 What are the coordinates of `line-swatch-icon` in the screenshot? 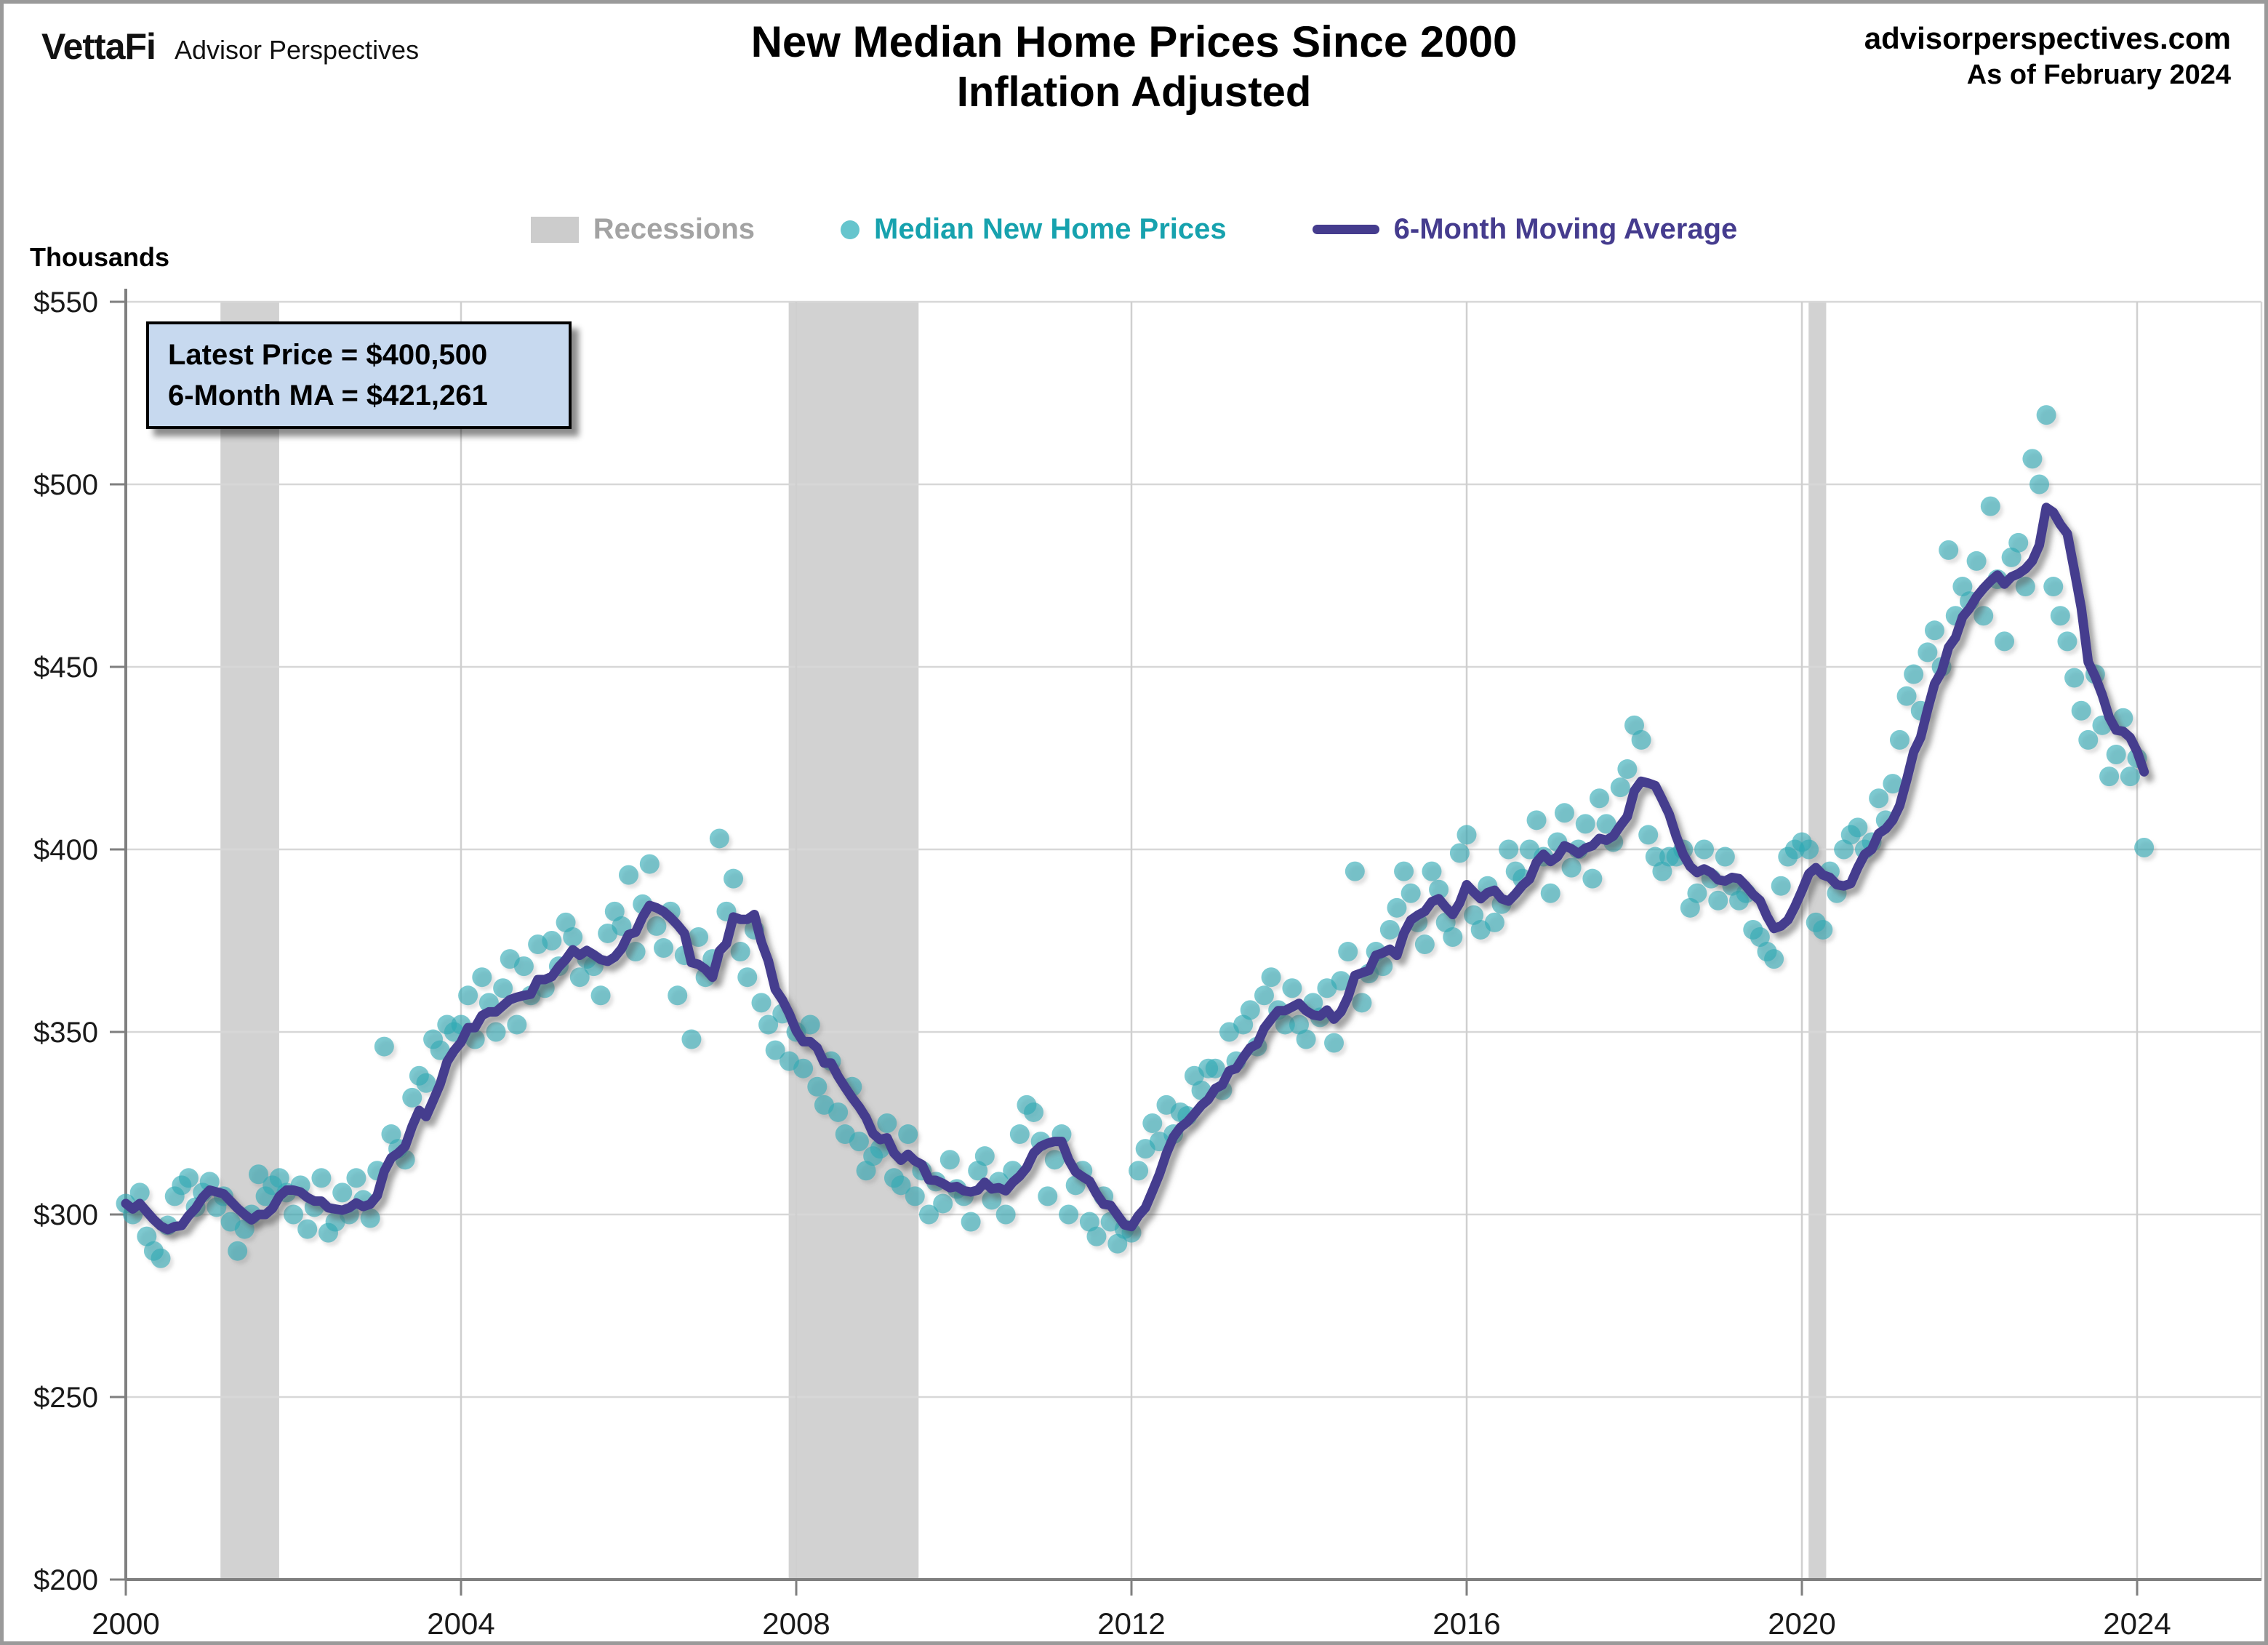 It's located at (1345, 229).